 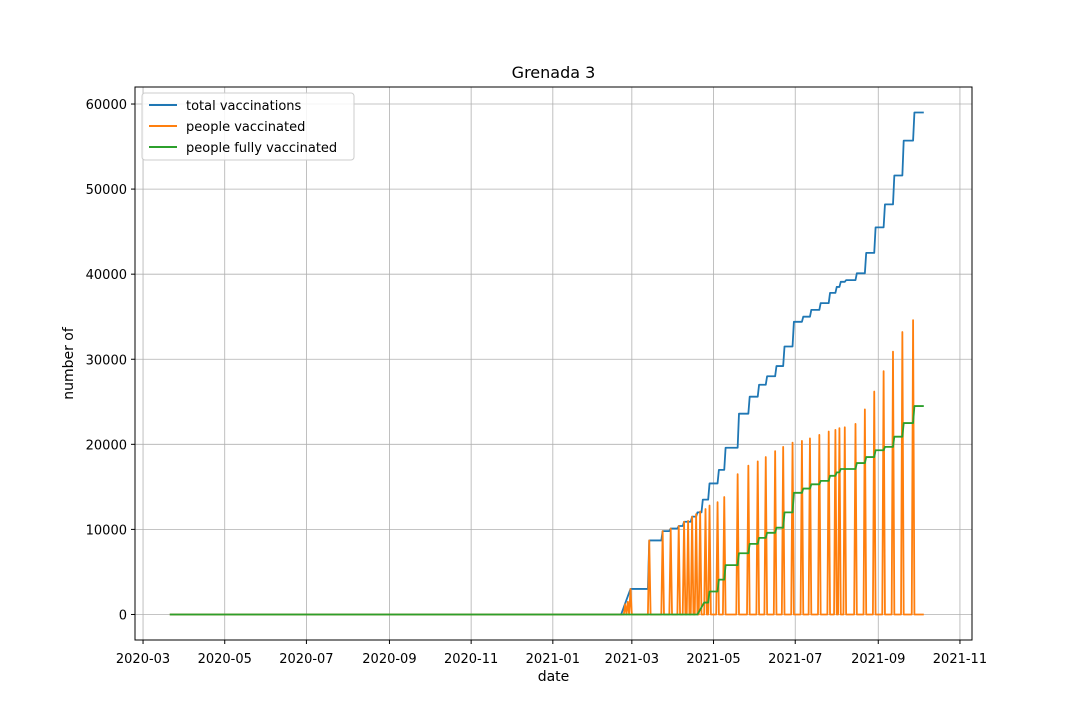 I want to click on y-tick-label: 60000, so click(x=106, y=105).